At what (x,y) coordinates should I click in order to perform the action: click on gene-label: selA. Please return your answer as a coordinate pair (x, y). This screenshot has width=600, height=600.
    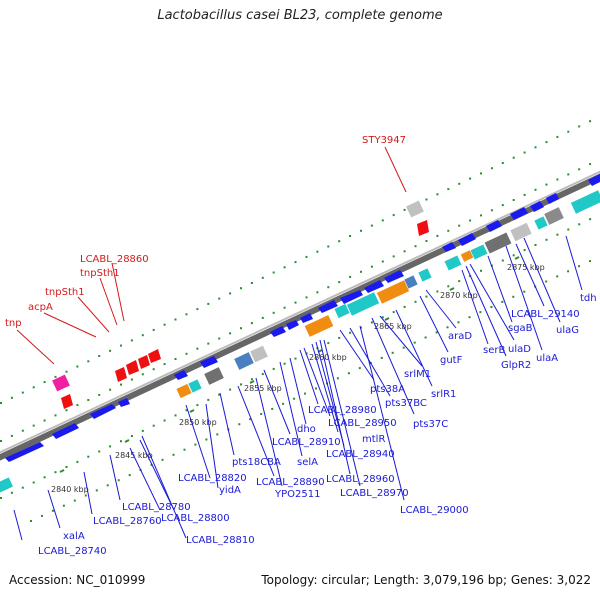
    Looking at the image, I should click on (307, 462).